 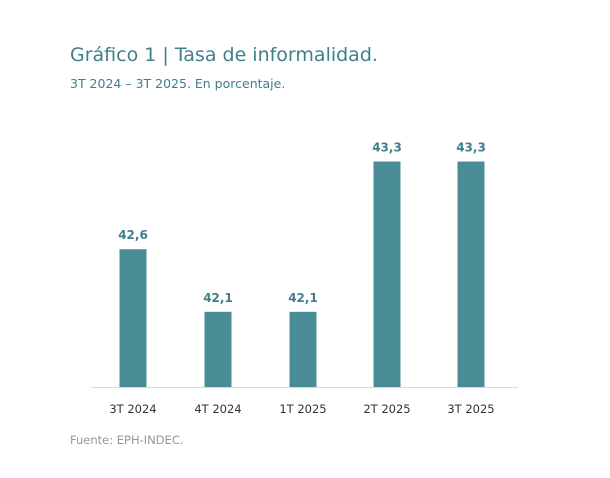 I want to click on x-tick-labels: 3T 2024 4T 2024 1T 2025 2T 2025 3T 2025, so click(x=301, y=409).